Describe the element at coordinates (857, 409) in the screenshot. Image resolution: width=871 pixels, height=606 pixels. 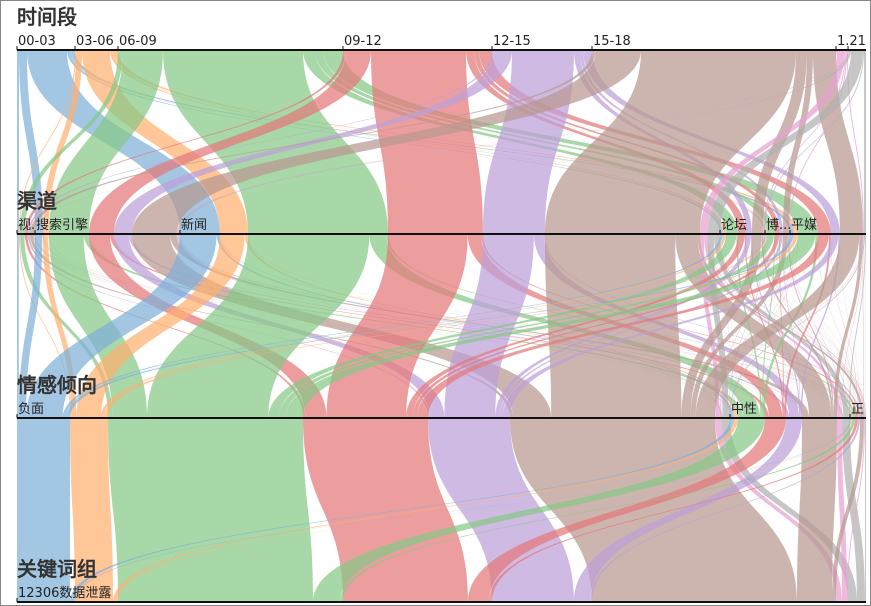
I see `category-label: 正` at that location.